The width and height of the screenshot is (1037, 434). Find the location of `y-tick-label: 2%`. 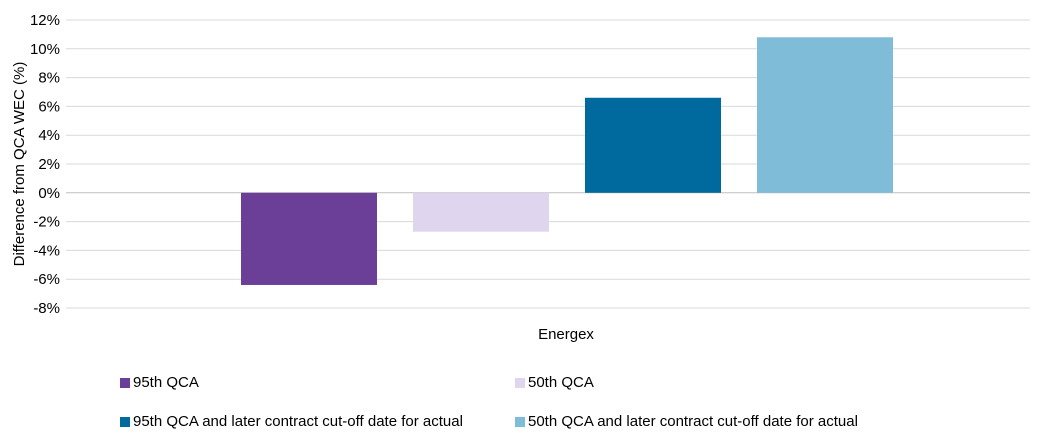

y-tick-label: 2% is located at coordinates (49, 164).